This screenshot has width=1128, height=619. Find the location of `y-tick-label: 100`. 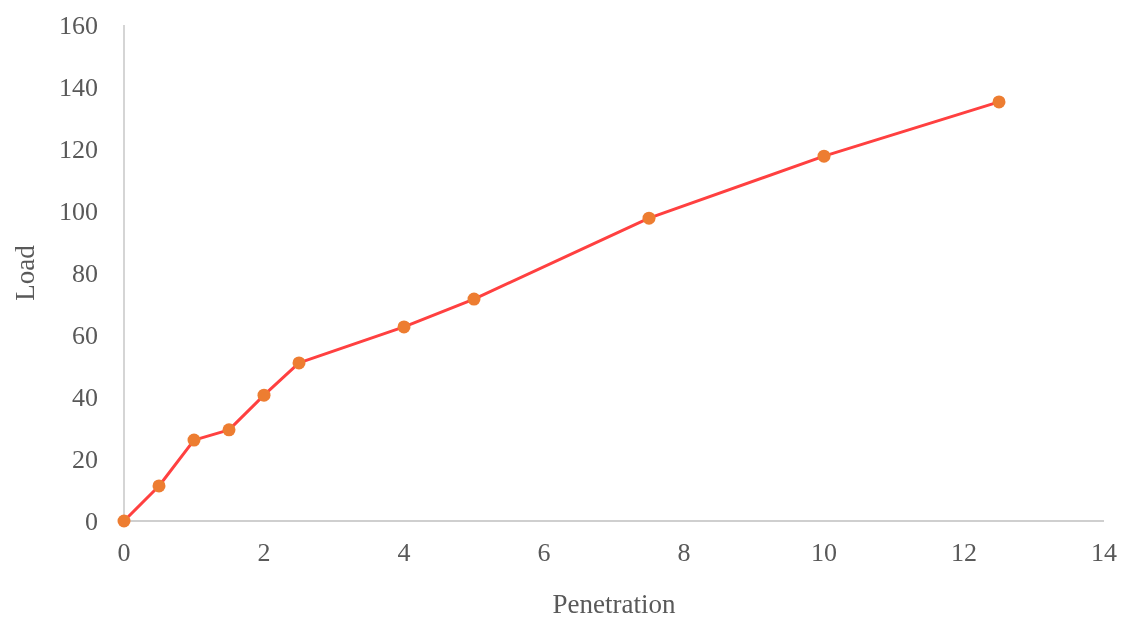

y-tick-label: 100 is located at coordinates (78, 212).